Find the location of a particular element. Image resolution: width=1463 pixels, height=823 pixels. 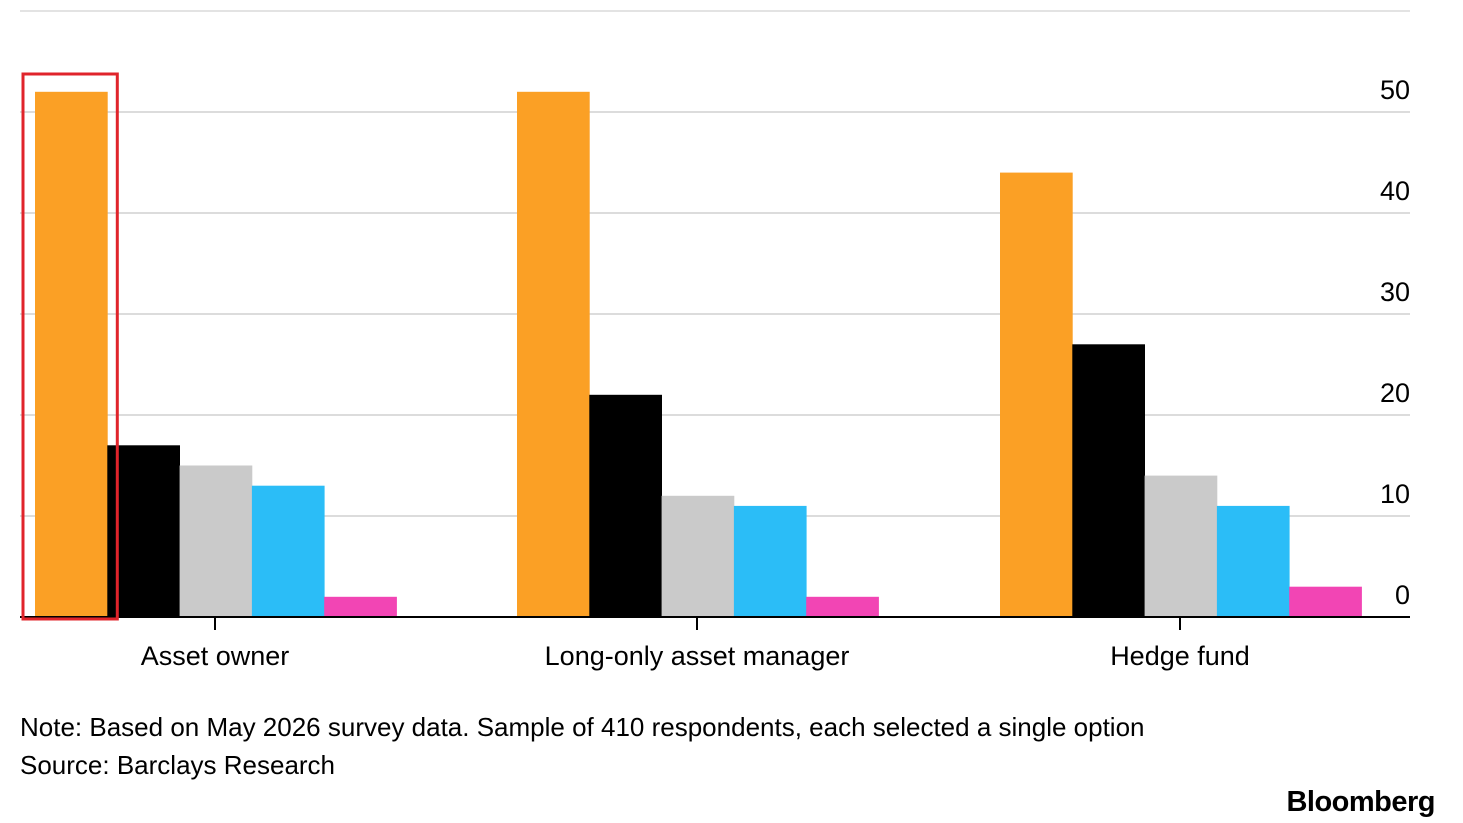

x-category-label: Long-only asset manager is located at coordinates (697, 656).